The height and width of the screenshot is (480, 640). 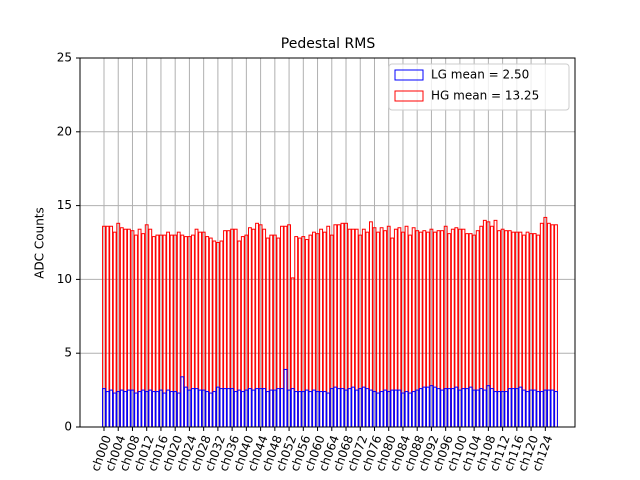 What do you see at coordinates (480, 75) in the screenshot?
I see `legend-label: LG mean = 2.50` at bounding box center [480, 75].